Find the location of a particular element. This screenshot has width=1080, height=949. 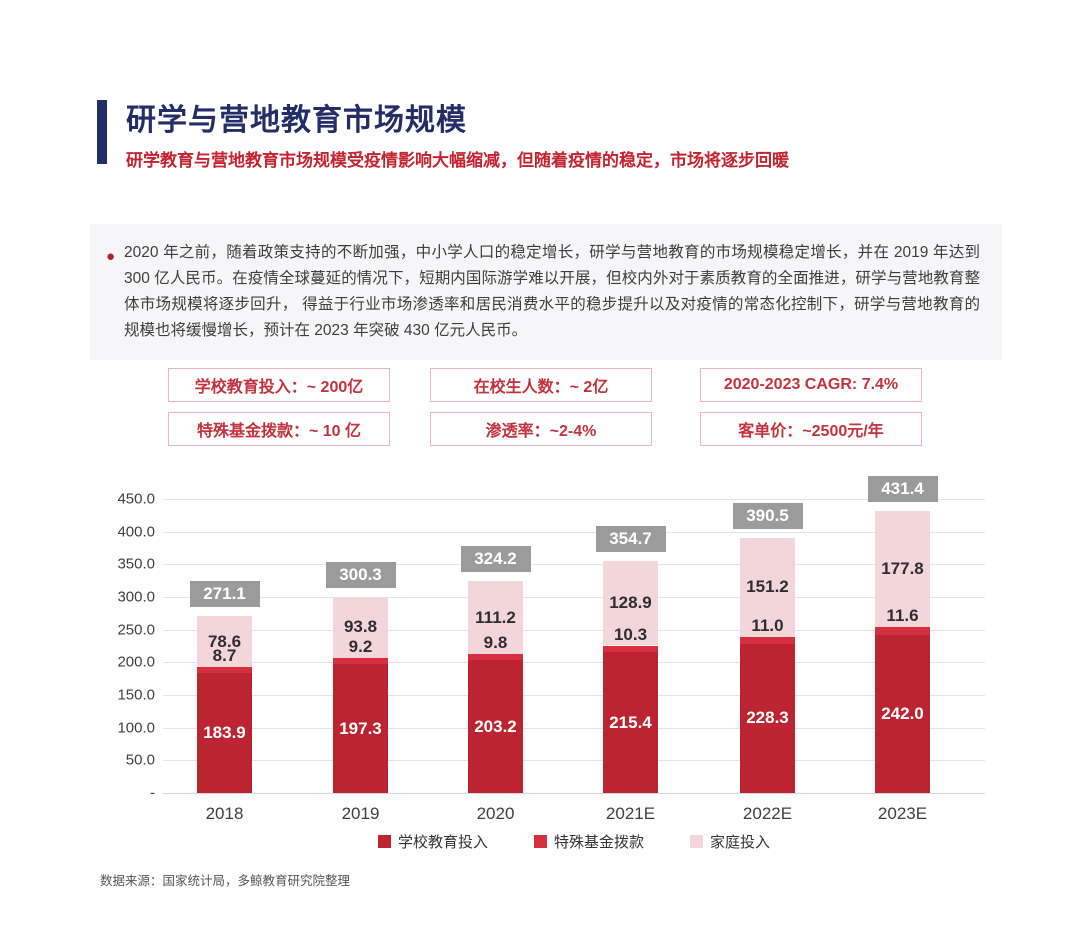

y-axis-tick: - is located at coordinates (152, 793).